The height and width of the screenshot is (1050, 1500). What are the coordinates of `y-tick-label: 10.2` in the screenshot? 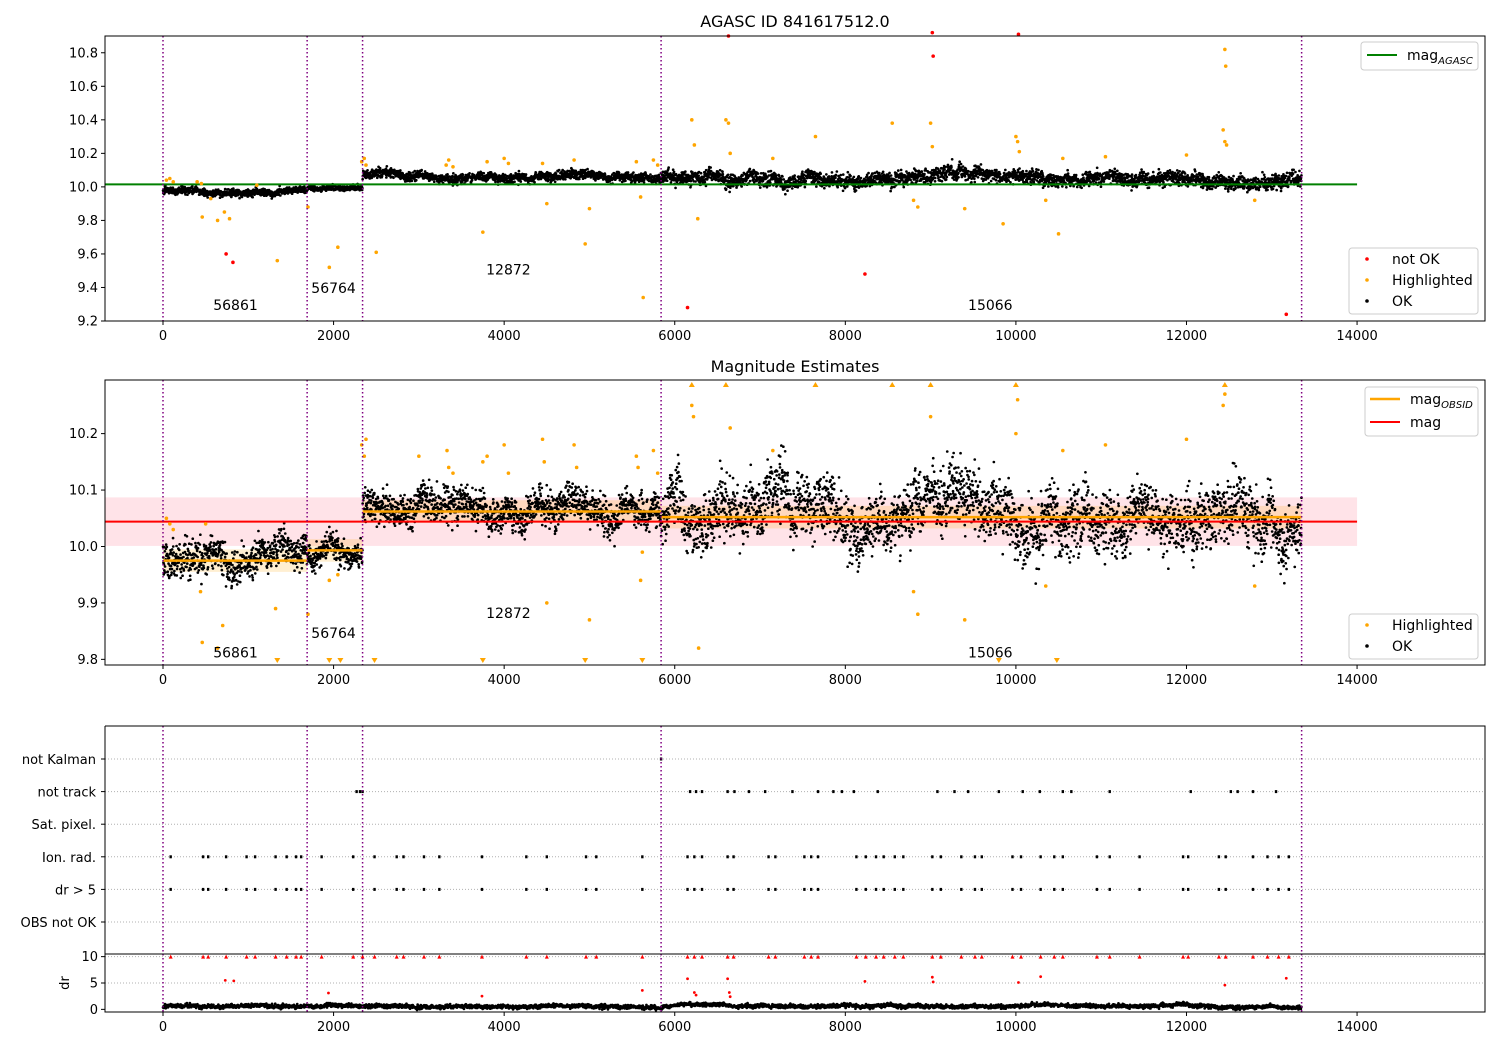 It's located at (83, 434).